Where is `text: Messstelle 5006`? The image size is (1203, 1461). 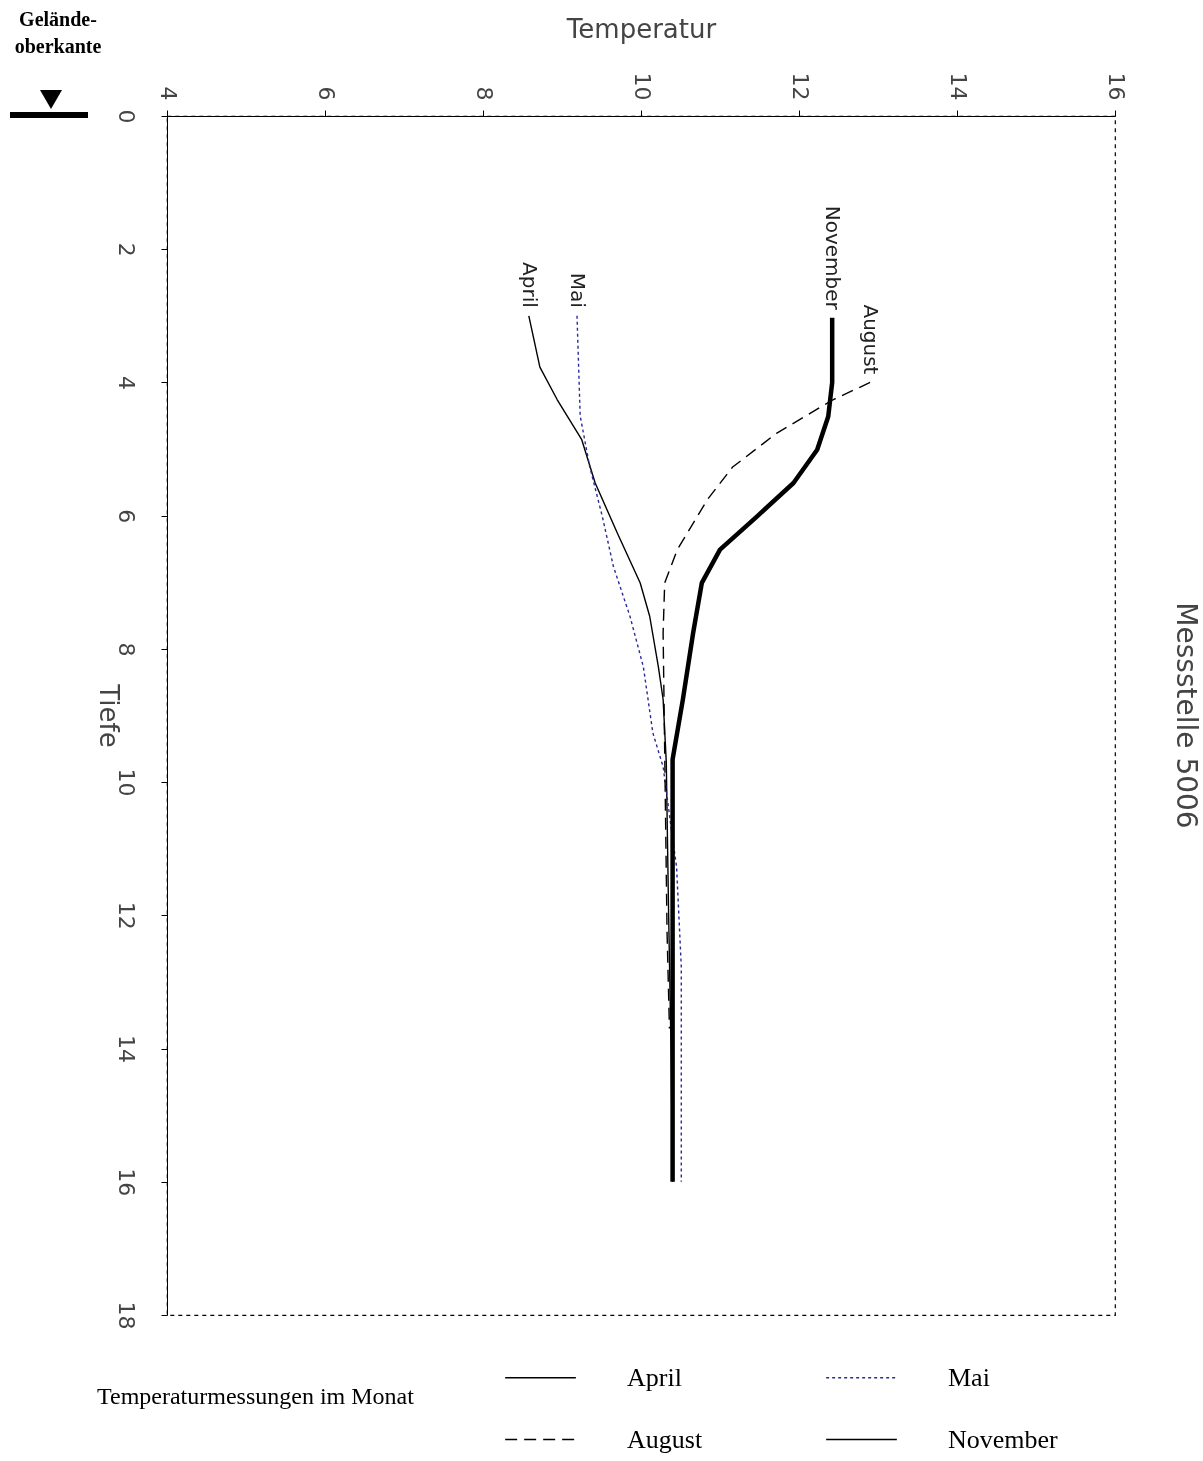
text: Messstelle 5006 is located at coordinates (1186, 715).